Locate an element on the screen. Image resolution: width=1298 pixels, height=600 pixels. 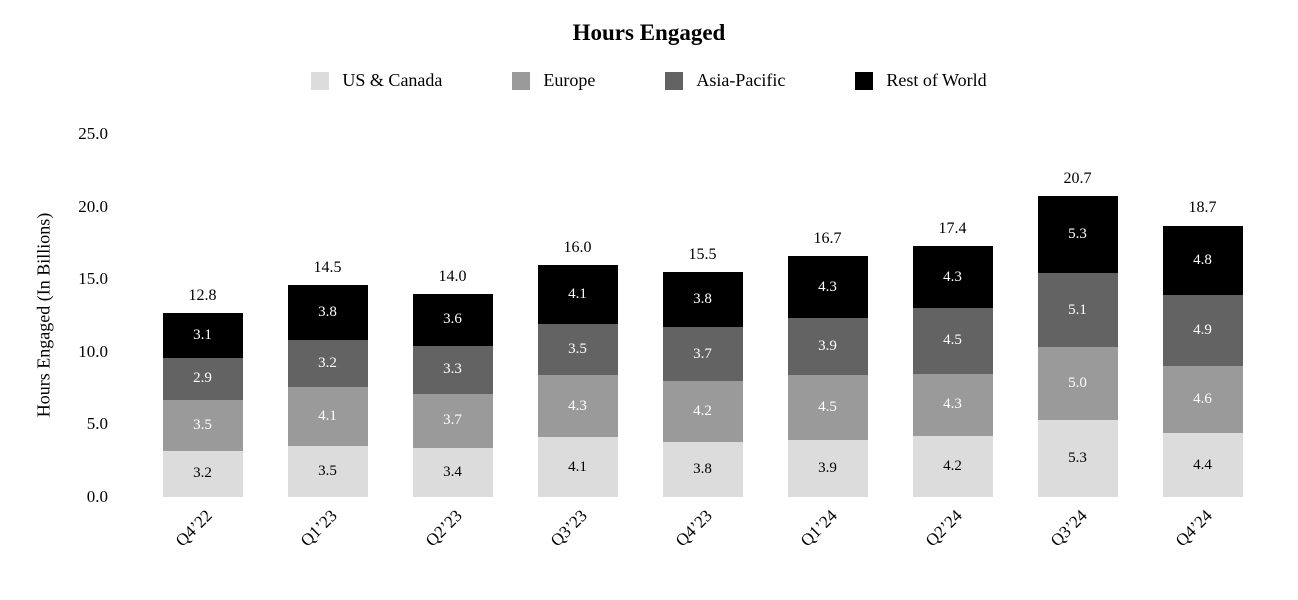
x-tick-label: Q4’22 is located at coordinates (193, 528).